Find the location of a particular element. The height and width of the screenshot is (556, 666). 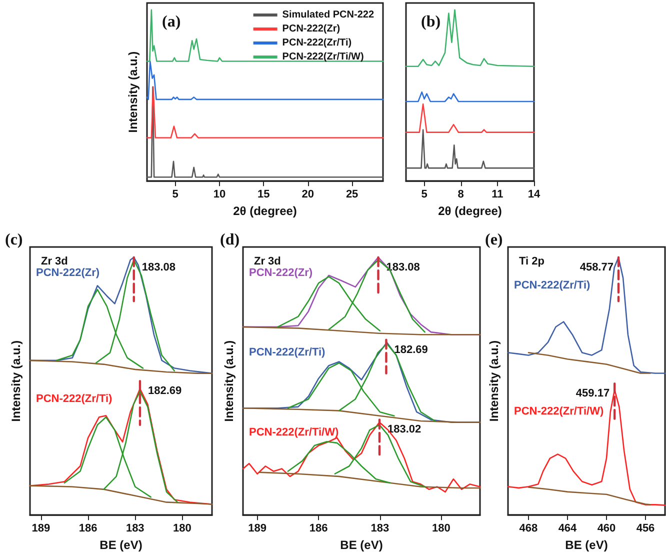

legend-label: PCN-222(Zr/Ti) is located at coordinates (317, 43).